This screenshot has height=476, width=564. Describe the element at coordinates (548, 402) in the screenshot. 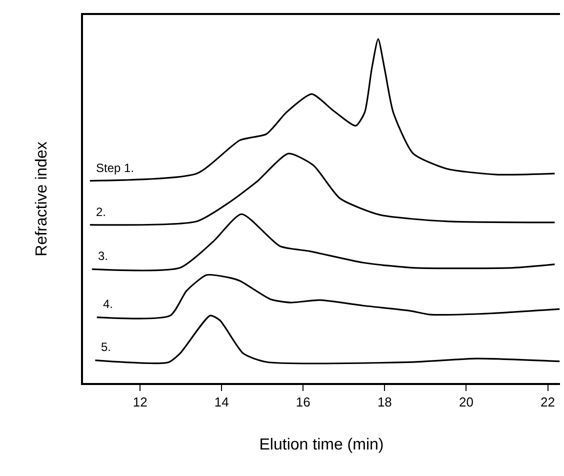

I see `x-tick-label: 22` at that location.